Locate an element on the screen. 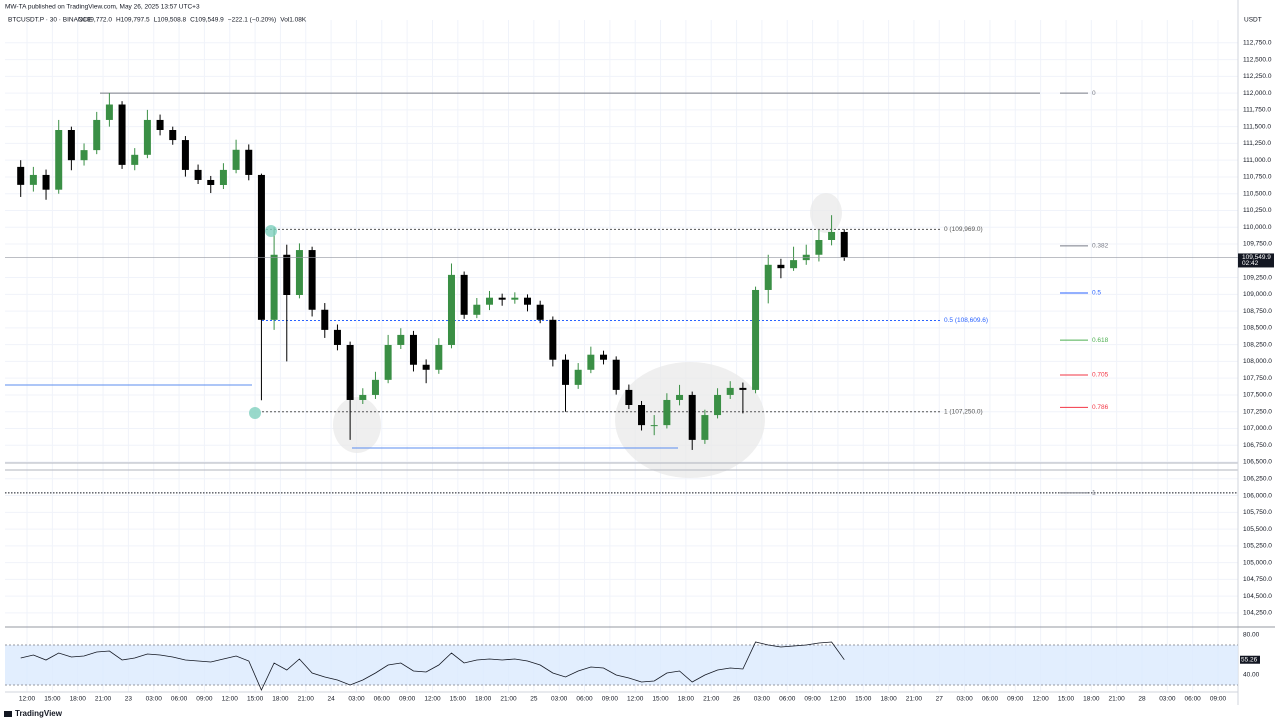  fib-level-label: 0.618 is located at coordinates (1100, 340).